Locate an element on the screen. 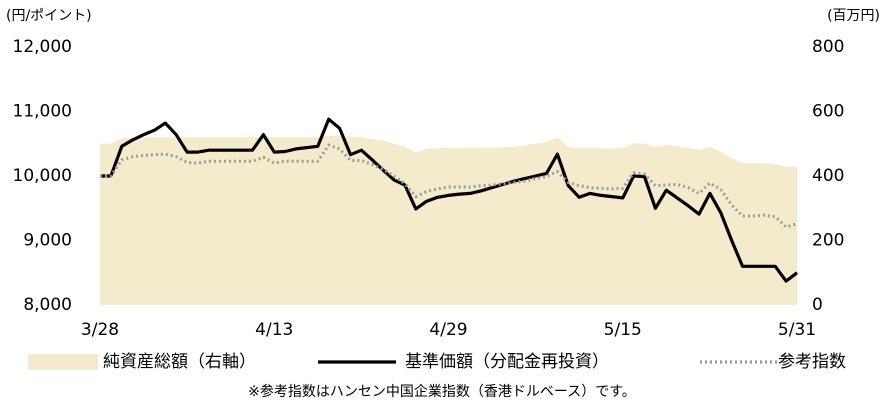 This screenshot has width=884, height=411. y2-tick-label: 600 is located at coordinates (828, 112).